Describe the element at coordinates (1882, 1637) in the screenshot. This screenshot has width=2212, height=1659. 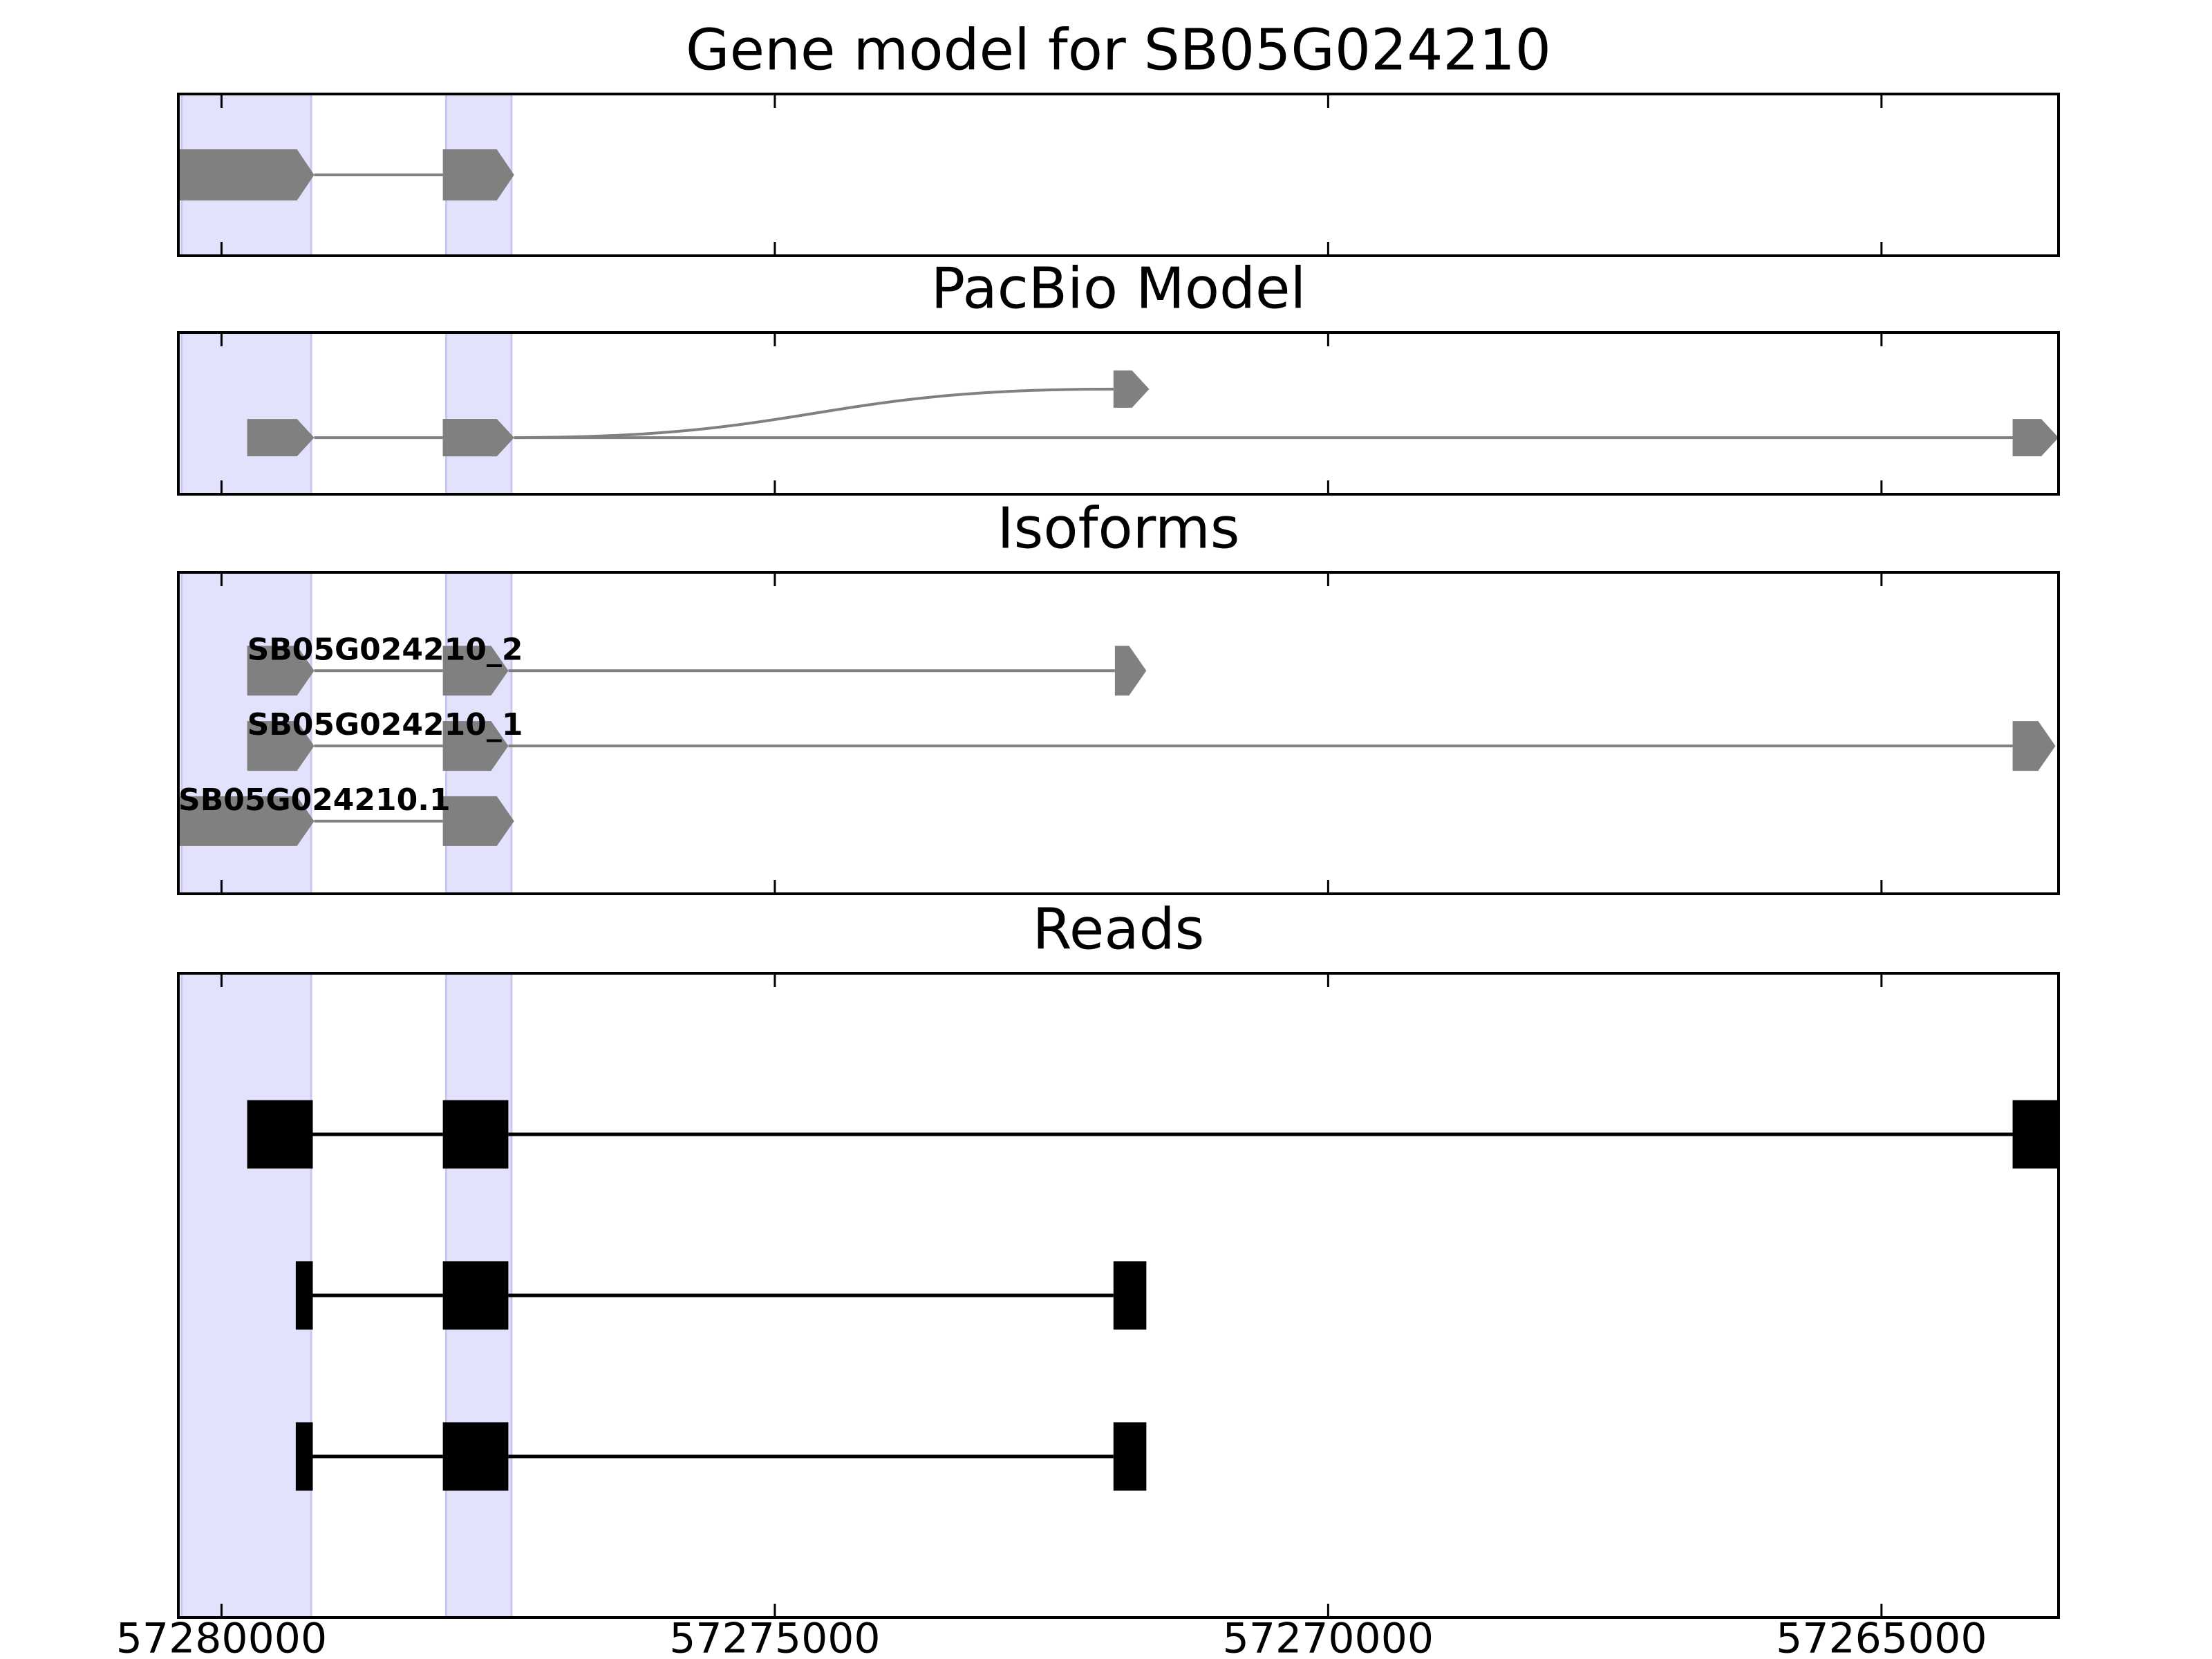
I see `x-tick-label: 57265000` at that location.